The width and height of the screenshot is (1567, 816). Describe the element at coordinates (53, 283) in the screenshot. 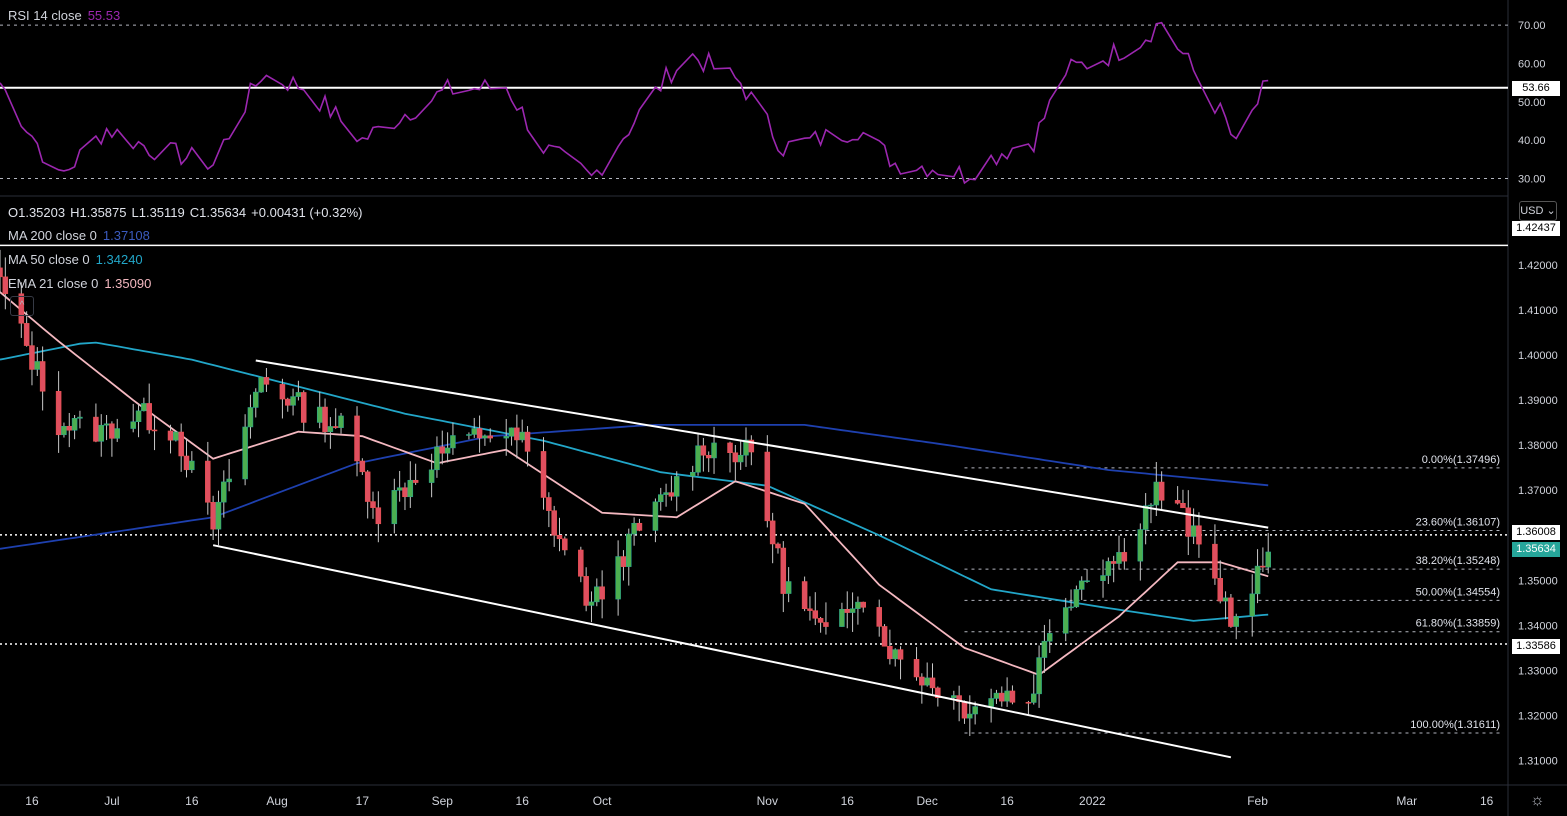

I see `ema21-label: EMA 21 close 0` at that location.